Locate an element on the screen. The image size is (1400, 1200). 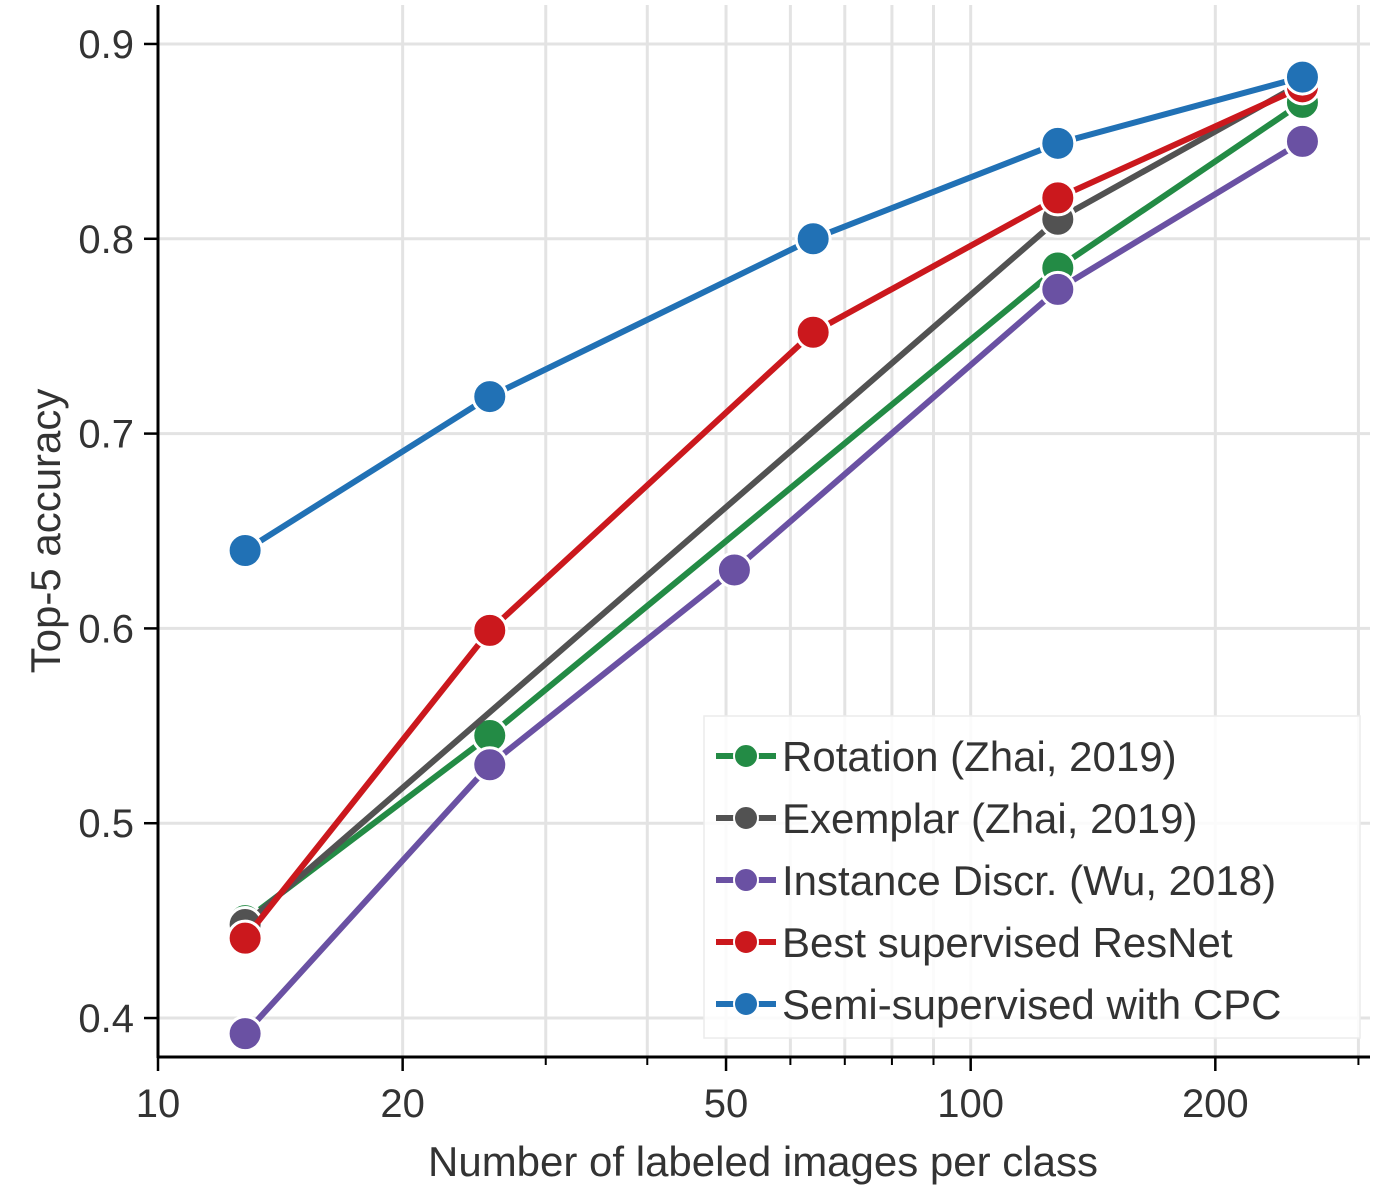
x-tick-label: 50 is located at coordinates (726, 1104).